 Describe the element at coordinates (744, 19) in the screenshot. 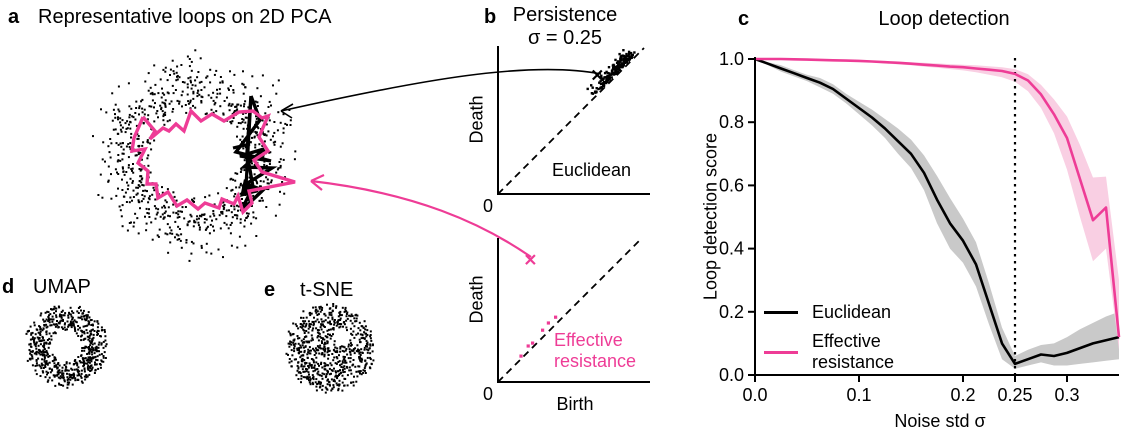

I see `panel-letter-c: c` at that location.